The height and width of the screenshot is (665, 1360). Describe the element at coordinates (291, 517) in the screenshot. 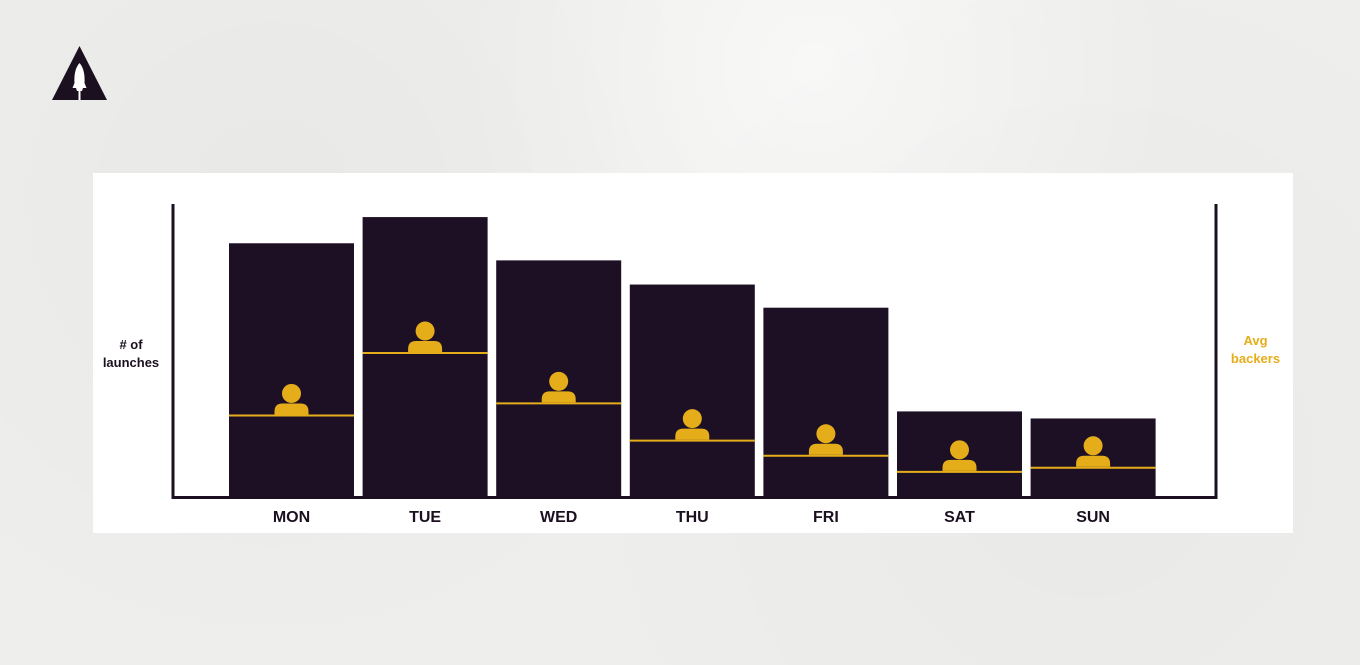

I see `x-tick-label-mon: MON` at that location.